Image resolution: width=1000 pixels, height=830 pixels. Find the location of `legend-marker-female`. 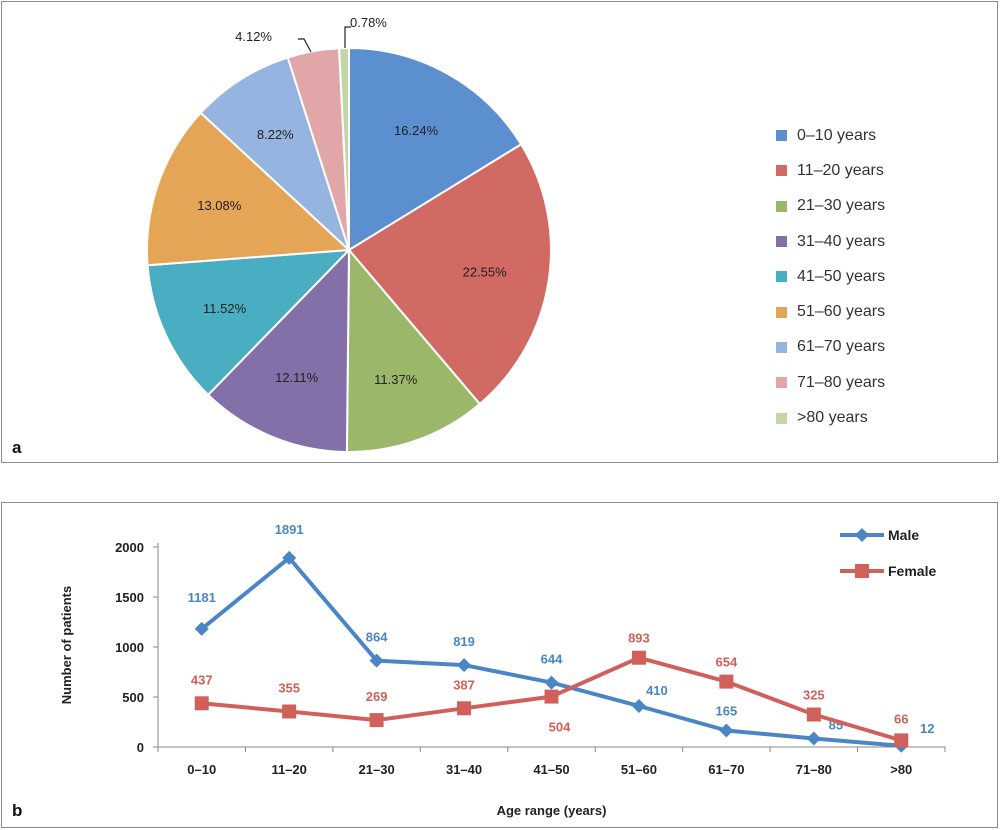

legend-marker-female is located at coordinates (862, 571).